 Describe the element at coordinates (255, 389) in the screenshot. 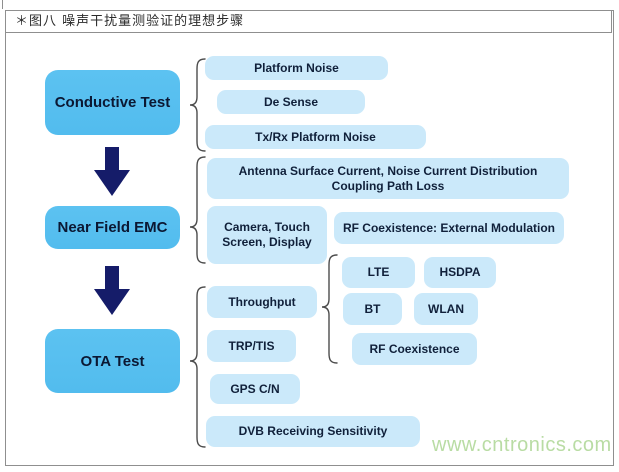

I see `item-gps-cn: GPS C/N` at that location.